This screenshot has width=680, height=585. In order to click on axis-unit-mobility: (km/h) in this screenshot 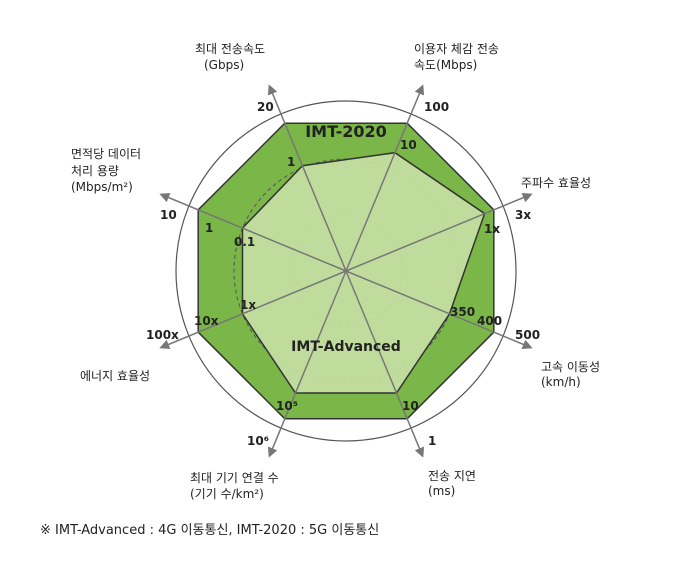, I will do `click(561, 382)`.